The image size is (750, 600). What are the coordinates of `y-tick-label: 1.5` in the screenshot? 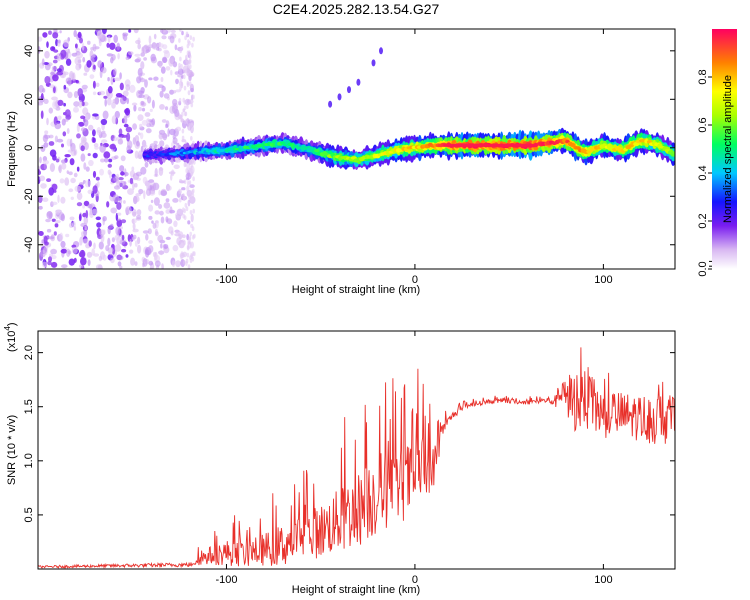 It's located at (29, 406).